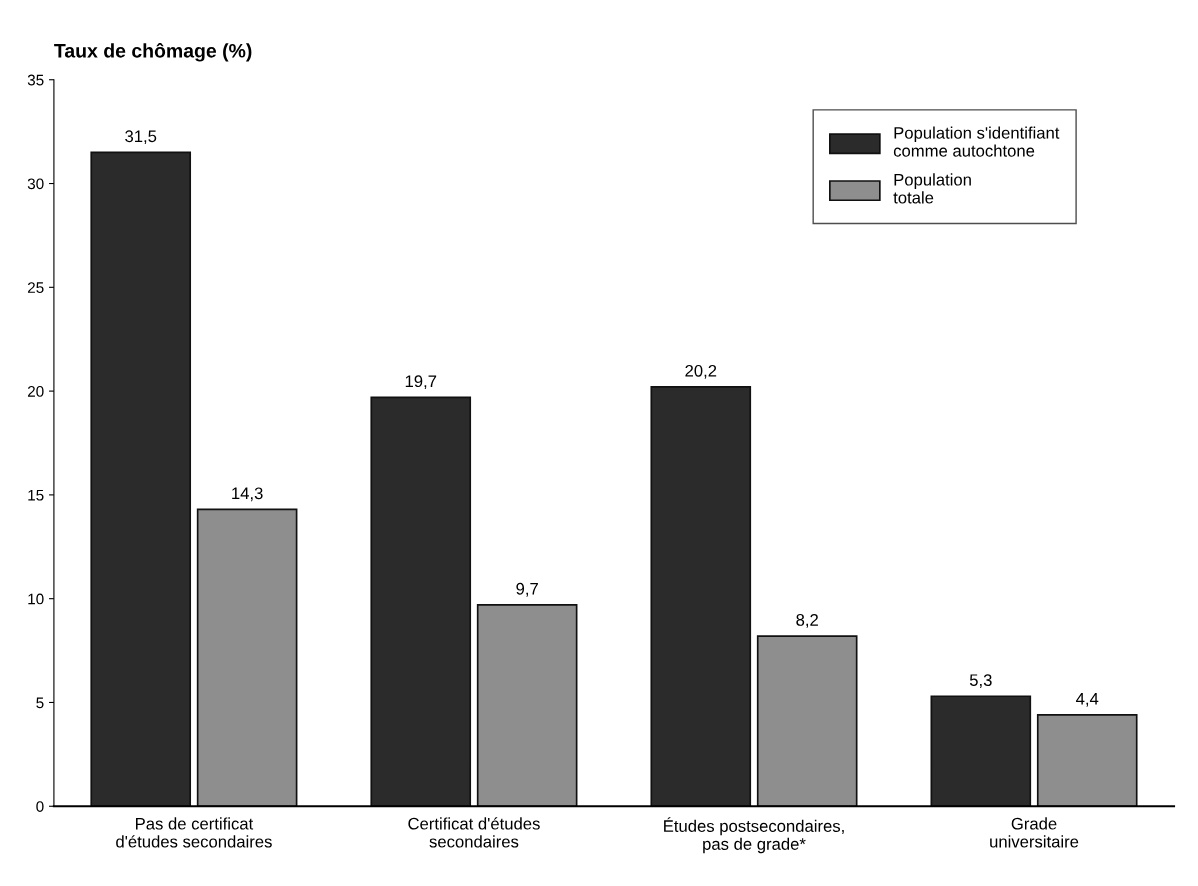  What do you see at coordinates (474, 832) in the screenshot?
I see `x-tick-label: Certificat d'études secondaires` at bounding box center [474, 832].